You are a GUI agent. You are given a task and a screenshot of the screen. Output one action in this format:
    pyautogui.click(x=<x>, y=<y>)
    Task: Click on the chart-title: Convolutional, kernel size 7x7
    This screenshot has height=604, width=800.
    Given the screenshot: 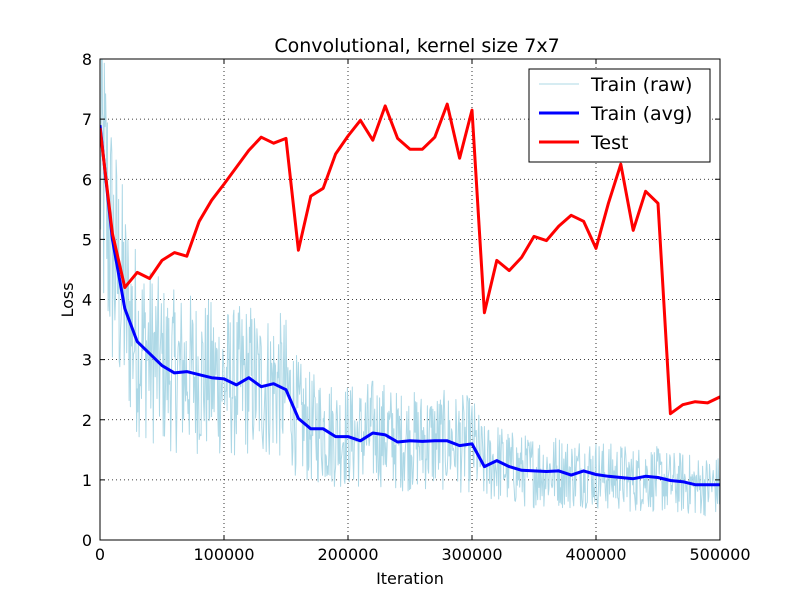 What is the action you would take?
    pyautogui.click(x=416, y=46)
    